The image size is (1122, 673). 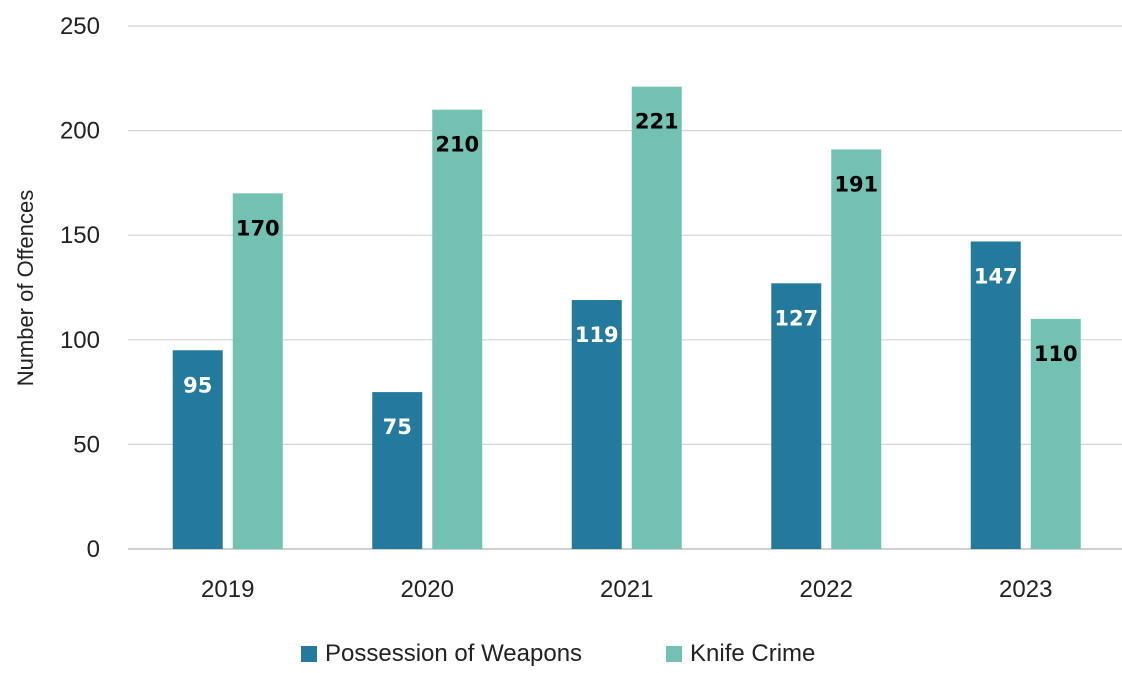 I want to click on x-tick-label: 2020, so click(x=427, y=589).